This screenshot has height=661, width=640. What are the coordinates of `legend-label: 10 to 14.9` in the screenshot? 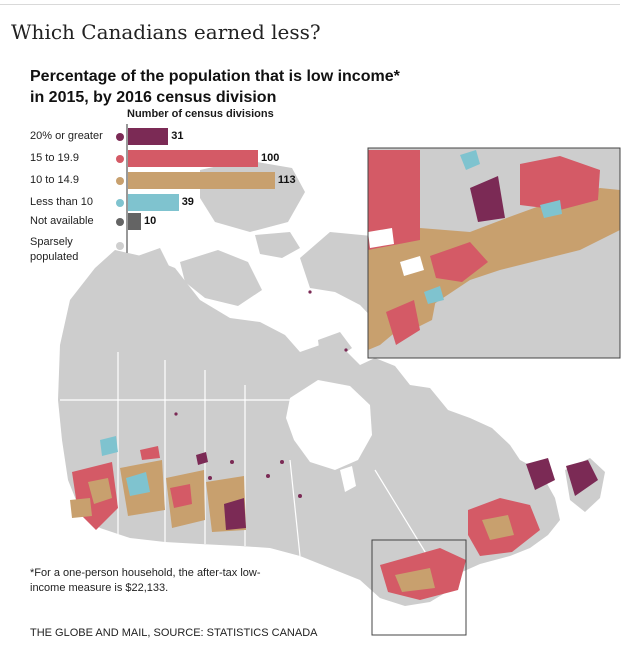 It's located at (54, 180).